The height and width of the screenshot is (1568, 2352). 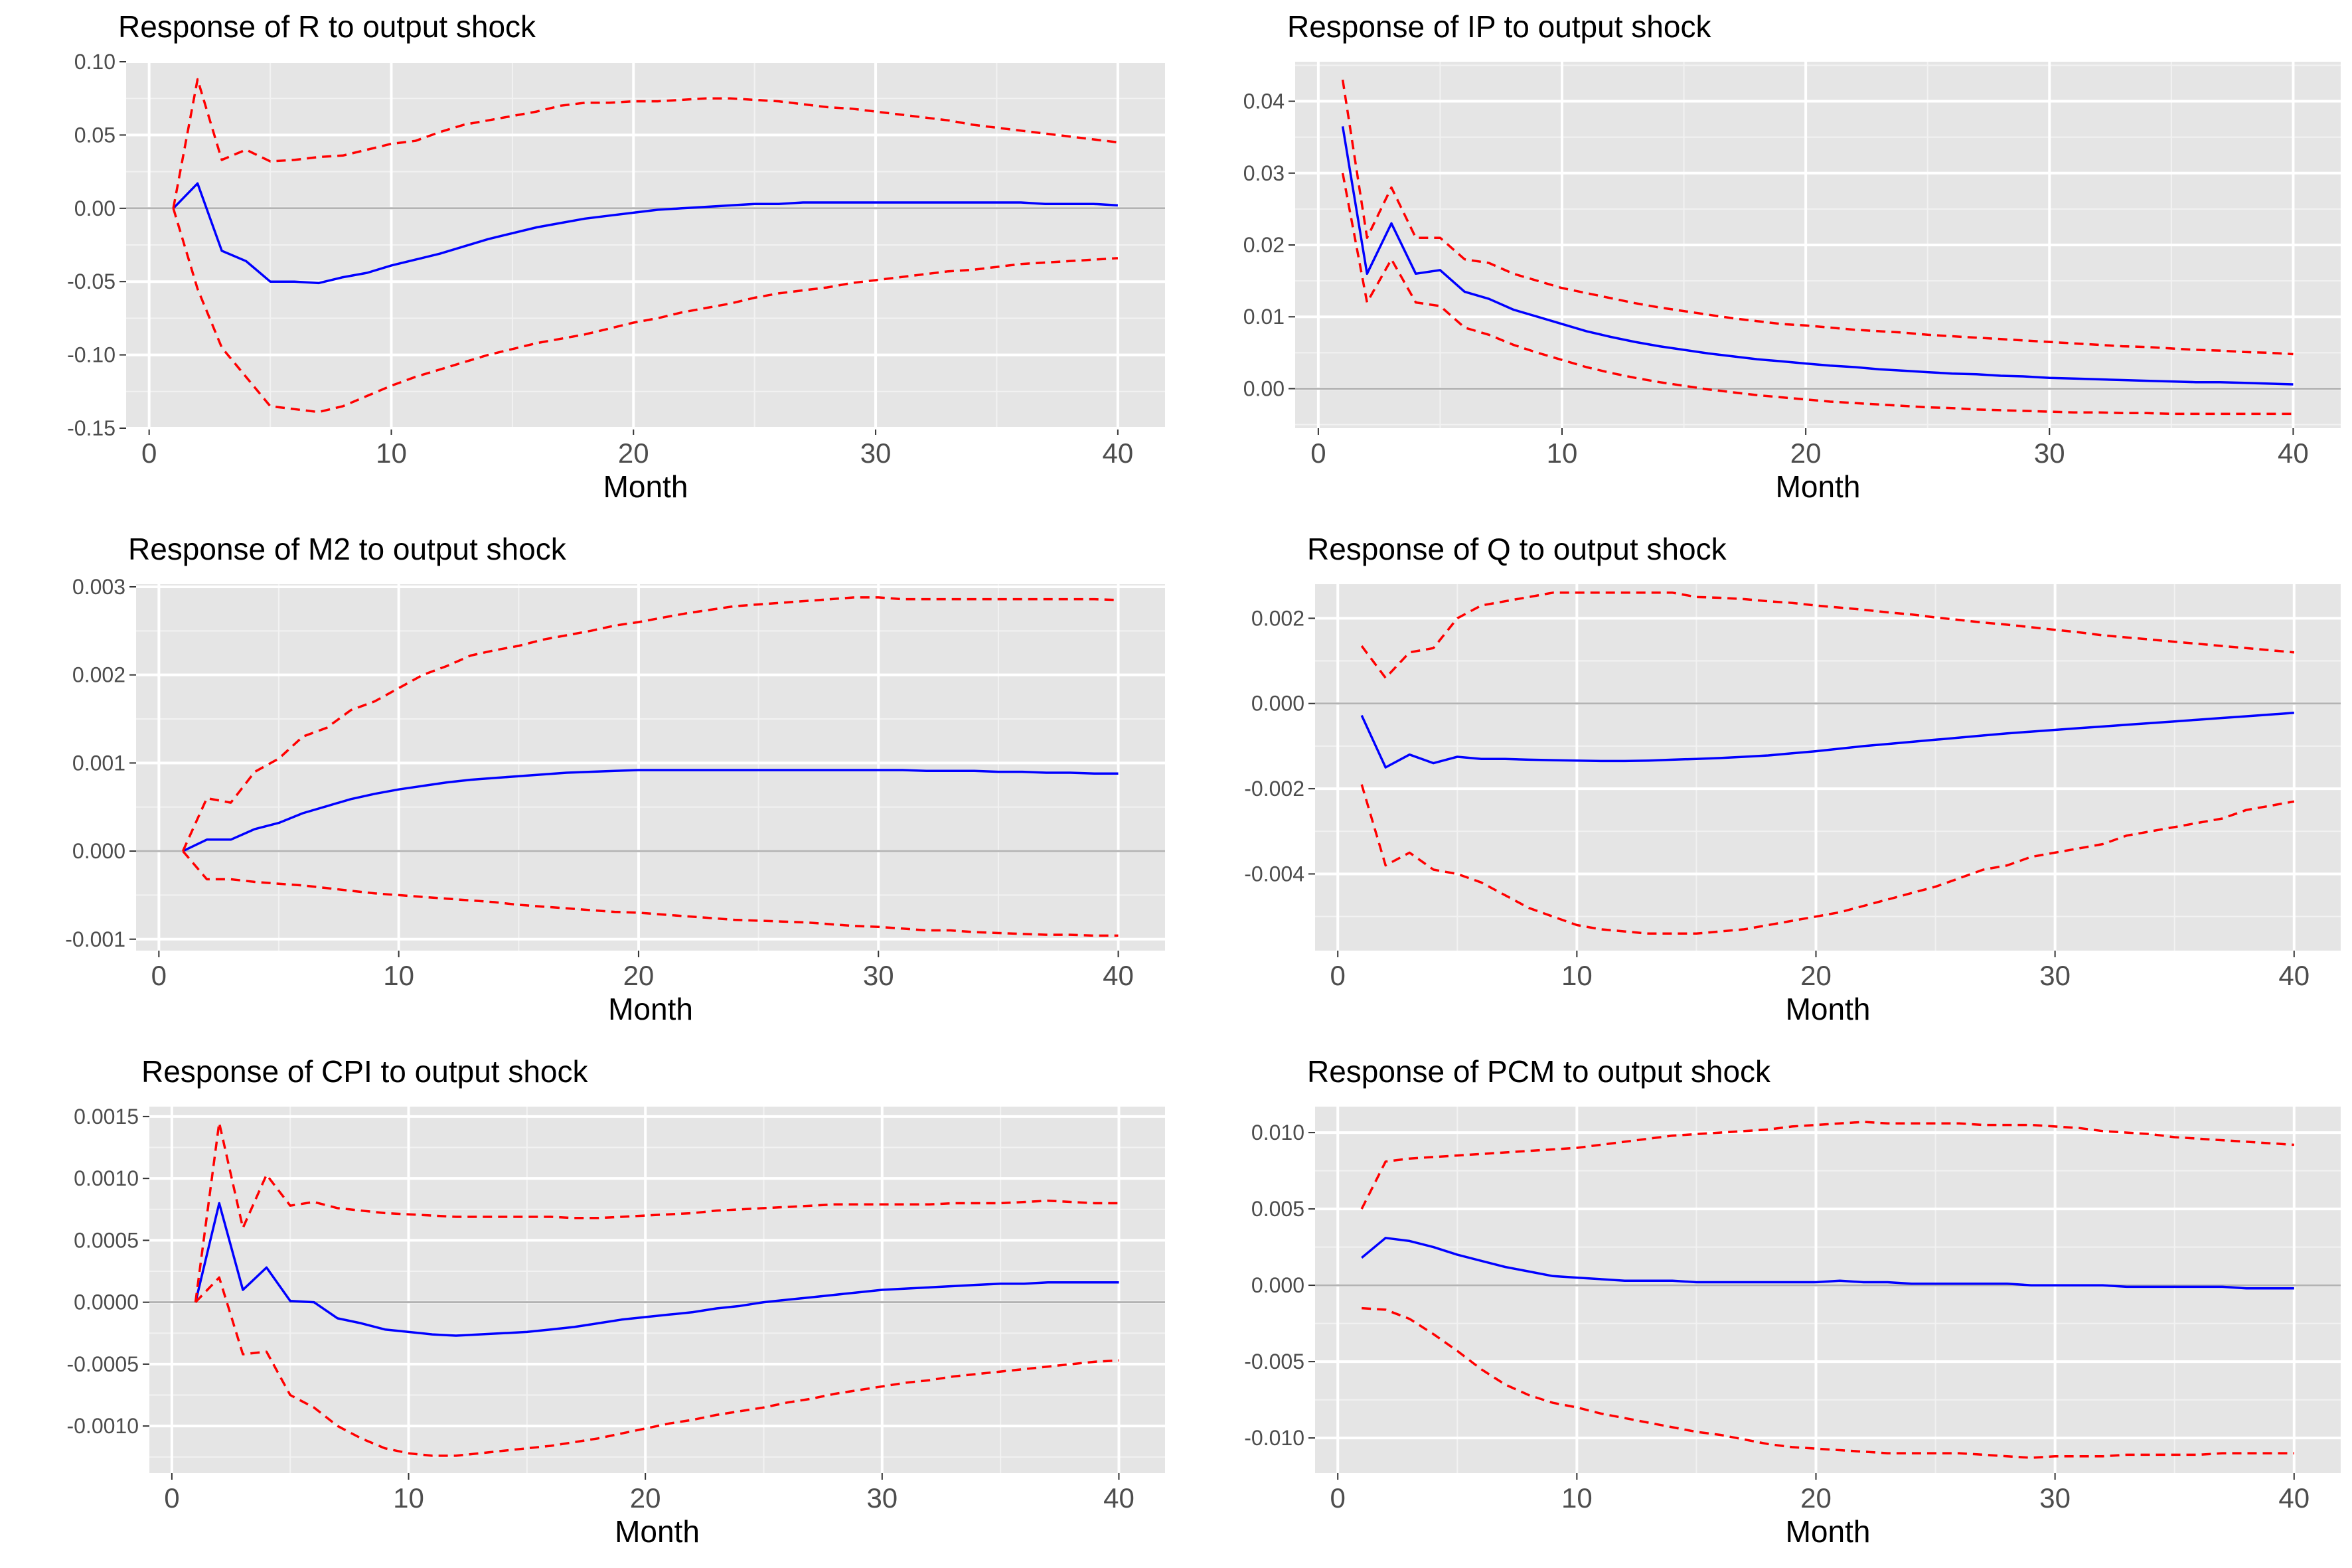 What do you see at coordinates (99, 587) in the screenshot?
I see `y-tick-label: 0.003` at bounding box center [99, 587].